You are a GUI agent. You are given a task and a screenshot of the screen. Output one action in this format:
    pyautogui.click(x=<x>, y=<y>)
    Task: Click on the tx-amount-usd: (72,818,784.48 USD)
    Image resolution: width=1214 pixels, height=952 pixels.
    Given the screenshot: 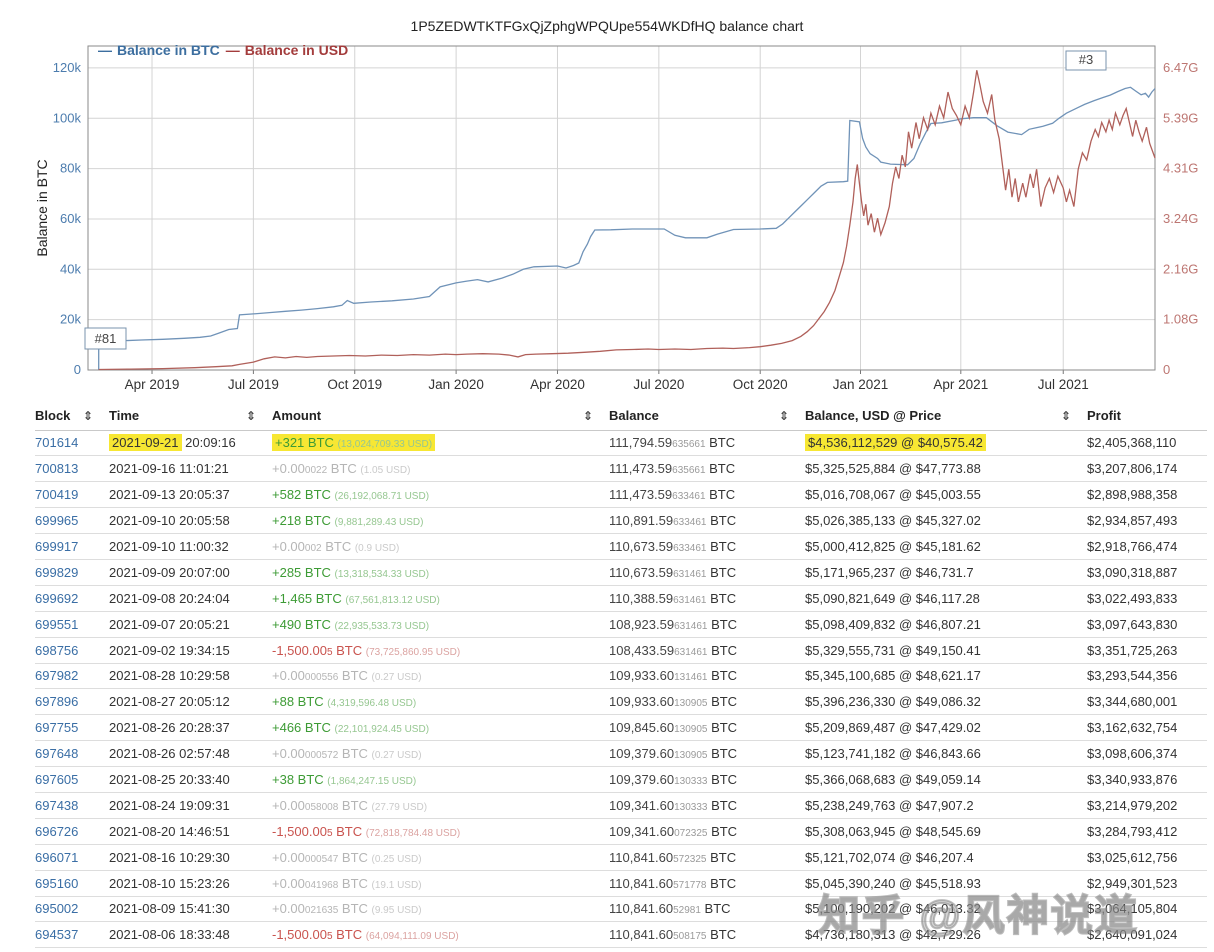 What is the action you would take?
    pyautogui.click(x=413, y=833)
    